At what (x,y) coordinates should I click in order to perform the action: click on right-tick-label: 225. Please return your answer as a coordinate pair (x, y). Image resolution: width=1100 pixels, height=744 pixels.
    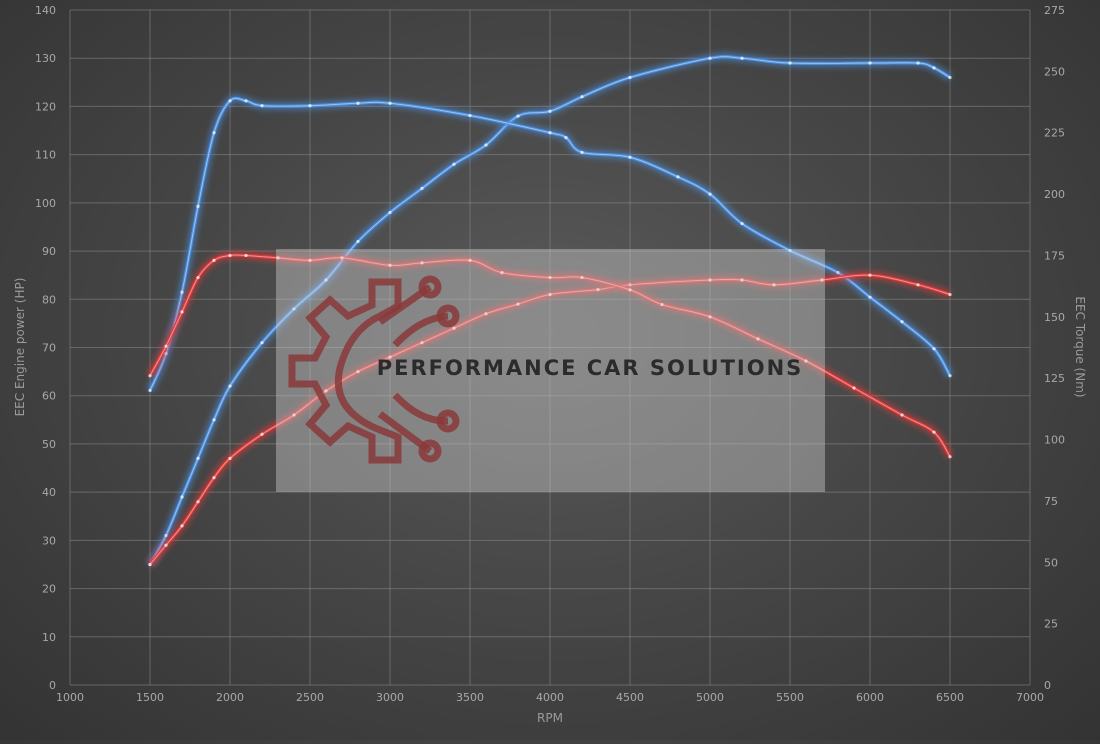
    Looking at the image, I should click on (1054, 133).